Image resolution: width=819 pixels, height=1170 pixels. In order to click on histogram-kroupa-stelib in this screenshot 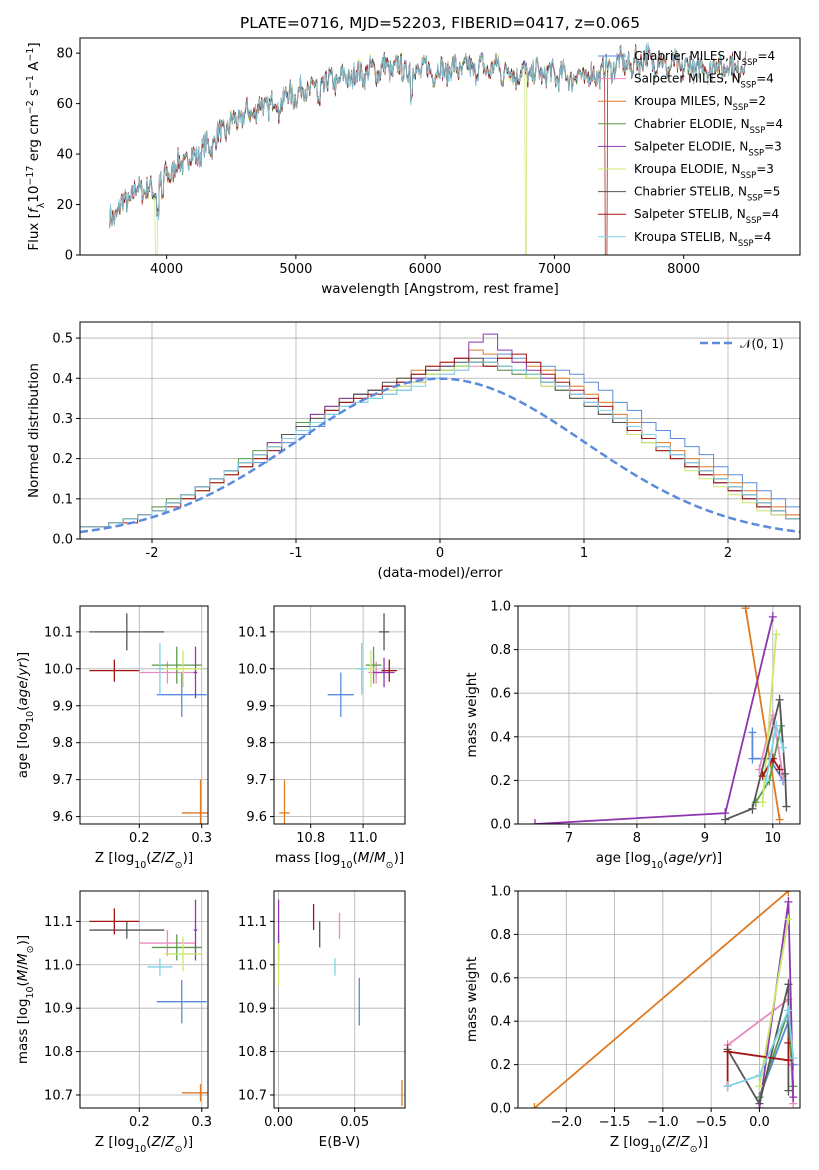, I will do `click(440, 450)`.